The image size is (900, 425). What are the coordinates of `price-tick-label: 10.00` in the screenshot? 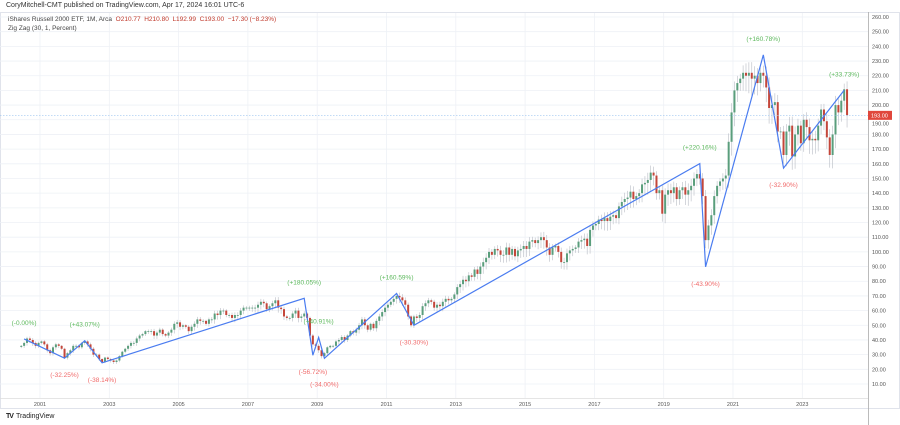 It's located at (879, 385).